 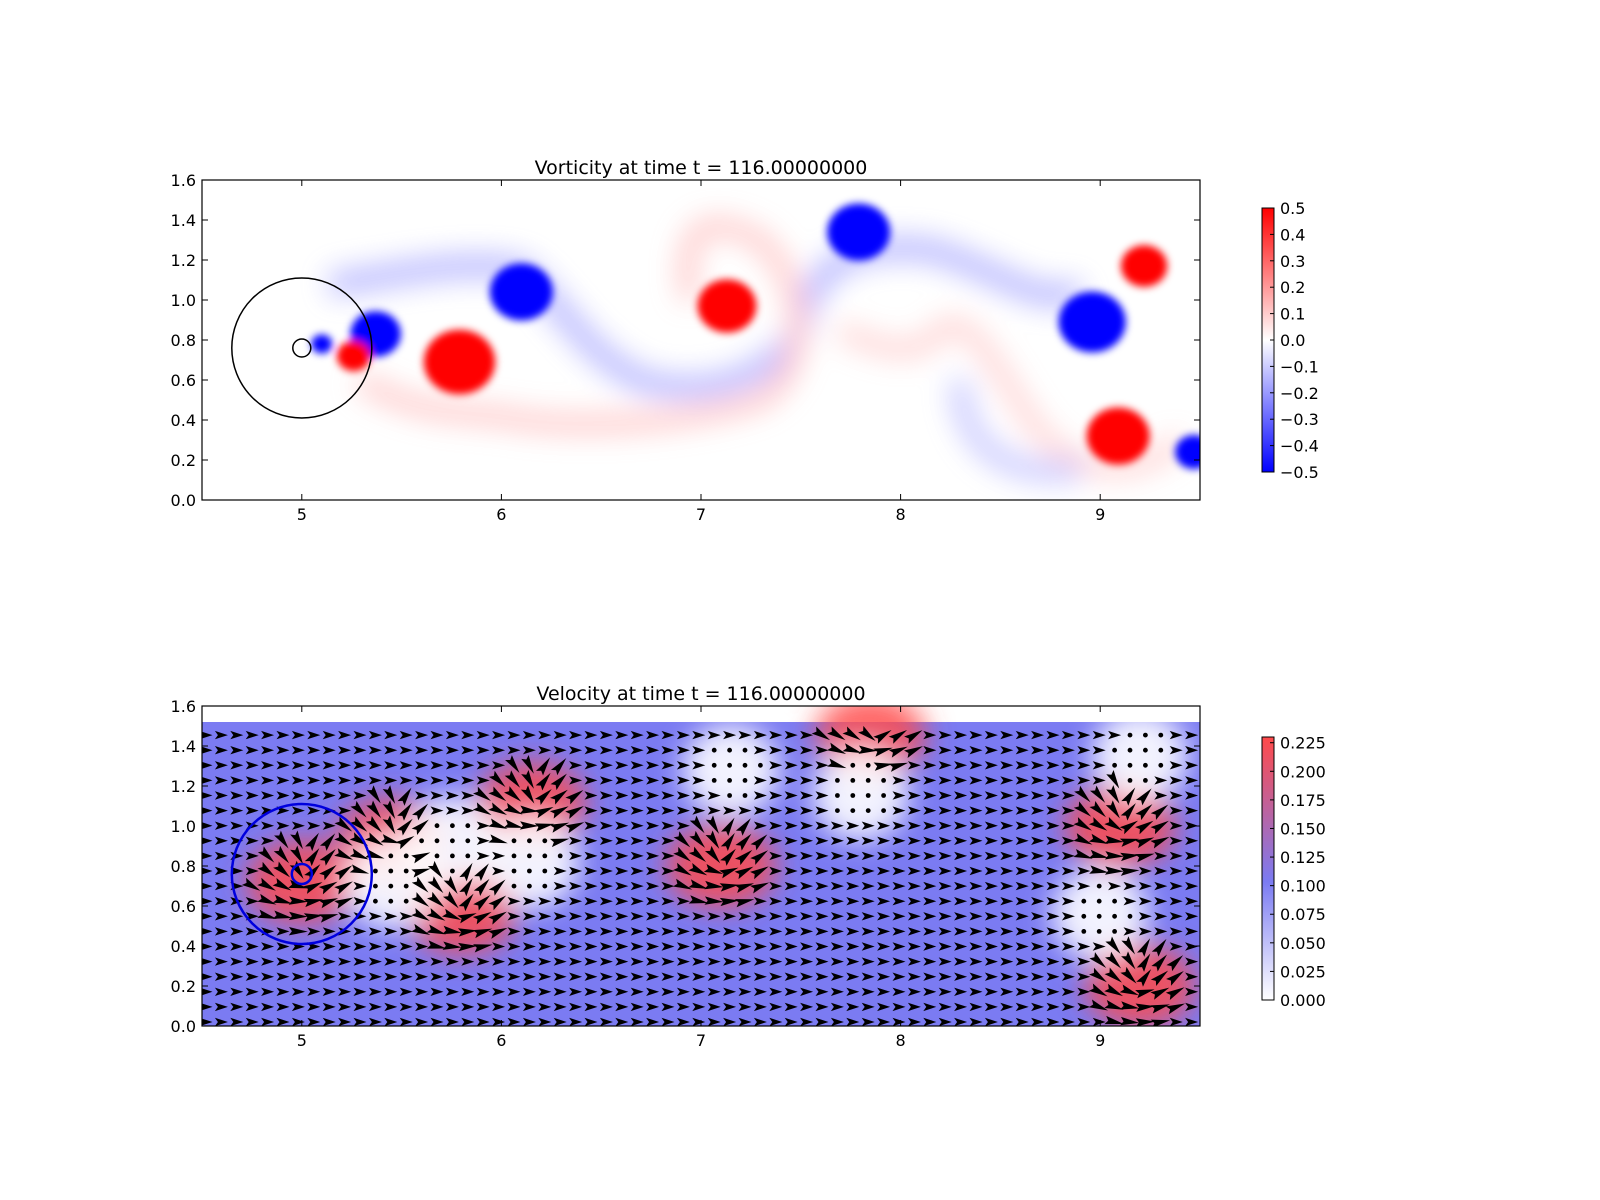 What do you see at coordinates (501, 514) in the screenshot?
I see `x-tick-label: 6` at bounding box center [501, 514].